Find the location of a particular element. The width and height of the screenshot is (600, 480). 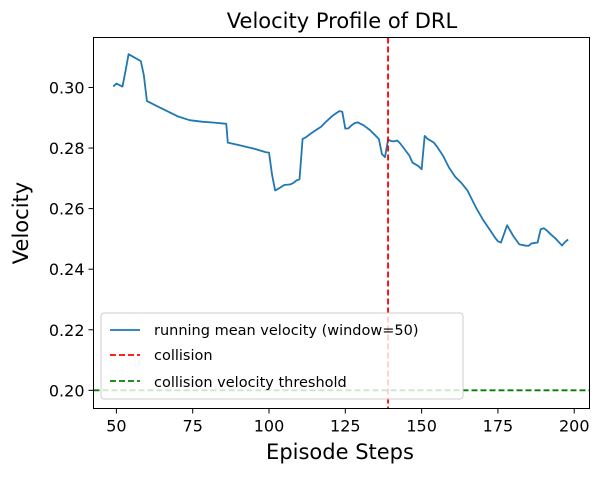

legend-box is located at coordinates (282, 356).